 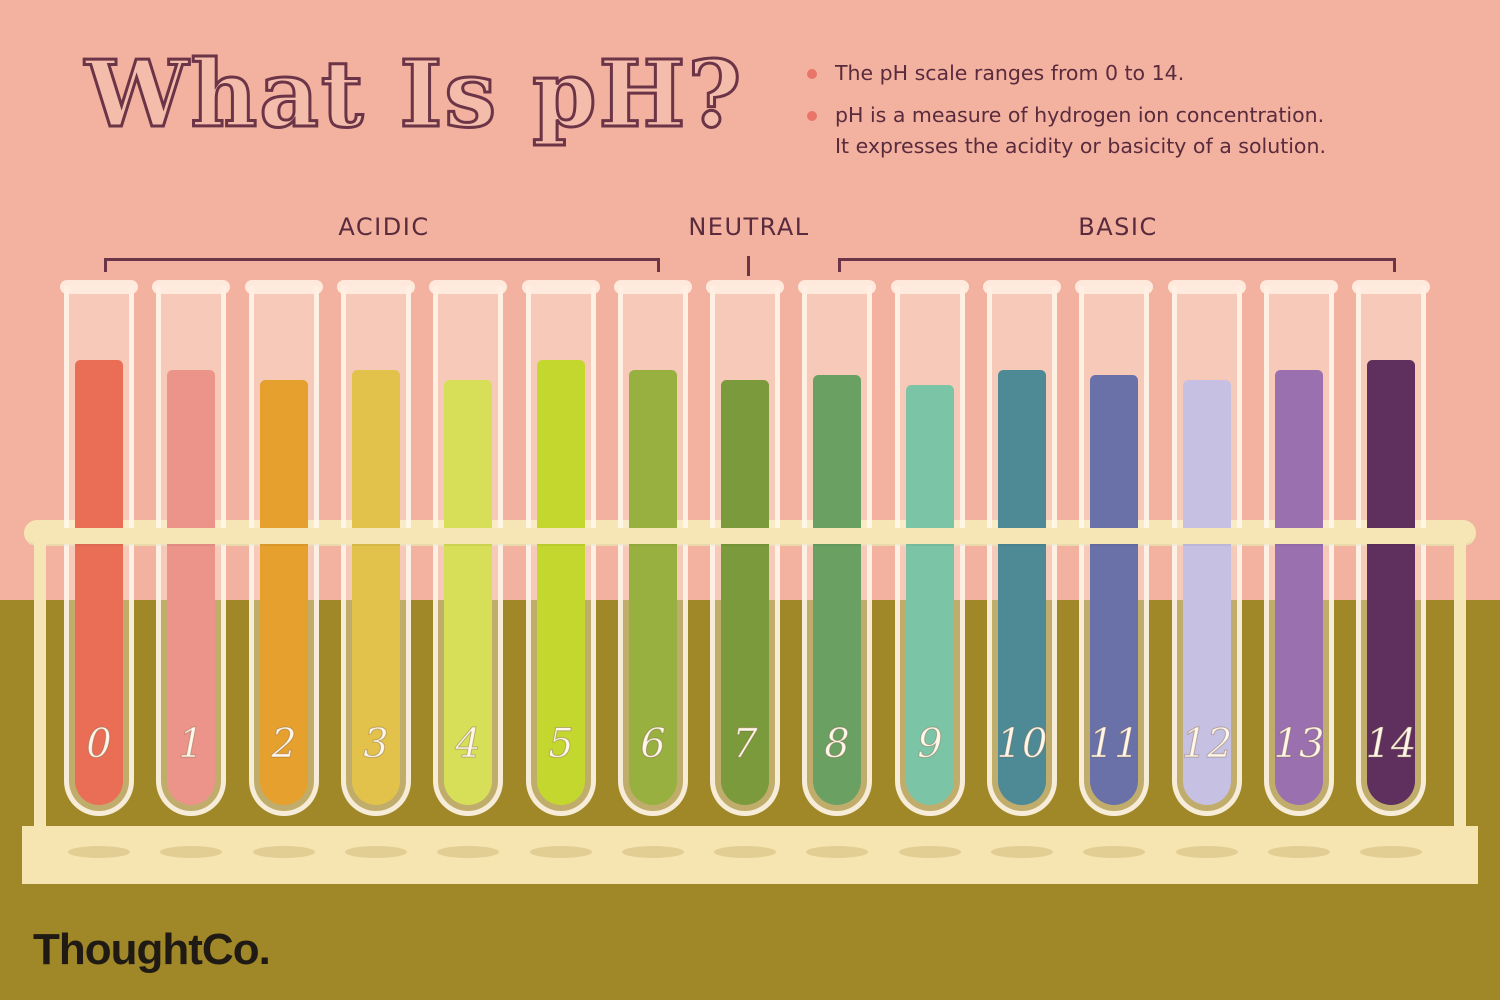 I want to click on ph-value-label: 11, so click(x=1114, y=744).